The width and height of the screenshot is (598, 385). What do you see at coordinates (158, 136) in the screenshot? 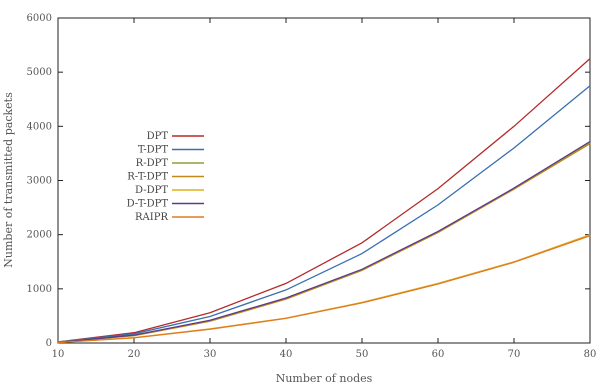
I see `legend-label: DPT` at bounding box center [158, 136].